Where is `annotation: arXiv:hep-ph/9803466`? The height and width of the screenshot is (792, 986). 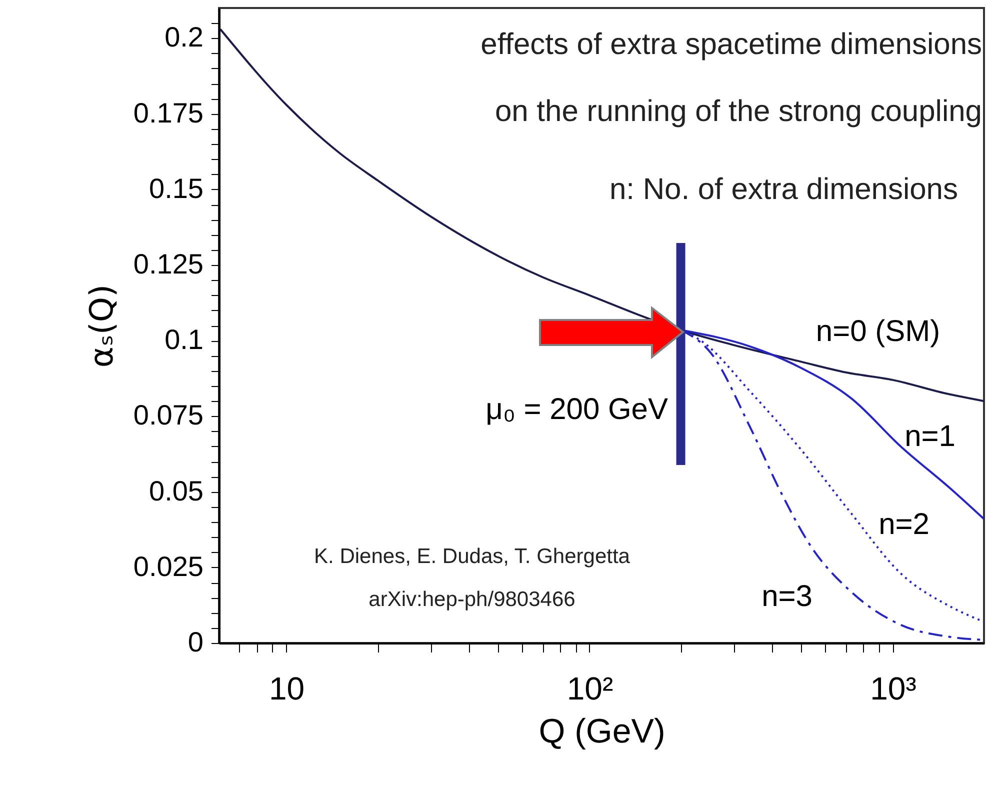 annotation: arXiv:hep-ph/9803466 is located at coordinates (472, 599).